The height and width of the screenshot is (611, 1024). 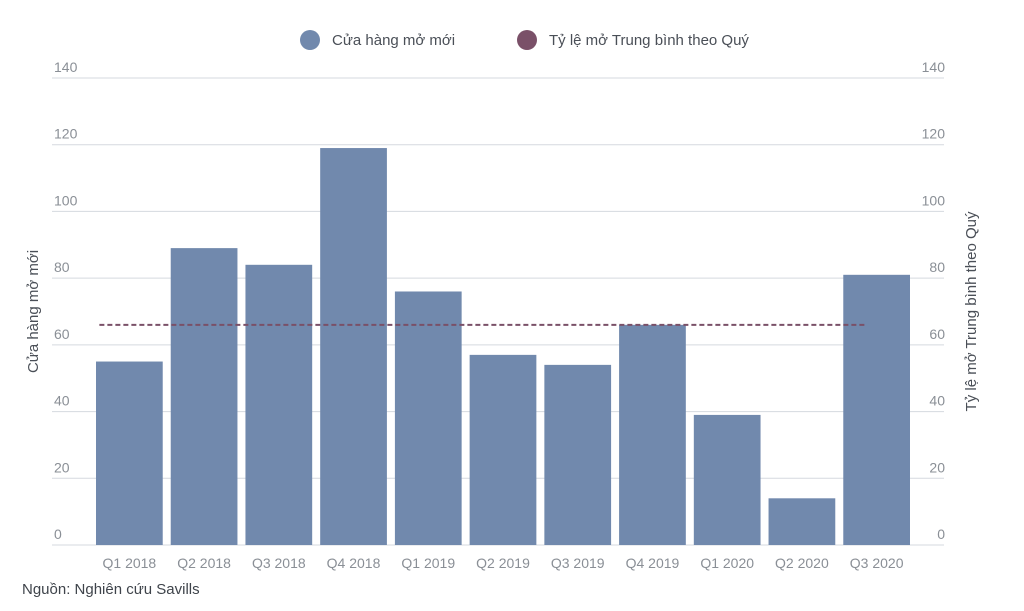 What do you see at coordinates (971, 311) in the screenshot?
I see `y-axis-title-right: Tỷ lệ mở Trung bình theo Quý` at bounding box center [971, 311].